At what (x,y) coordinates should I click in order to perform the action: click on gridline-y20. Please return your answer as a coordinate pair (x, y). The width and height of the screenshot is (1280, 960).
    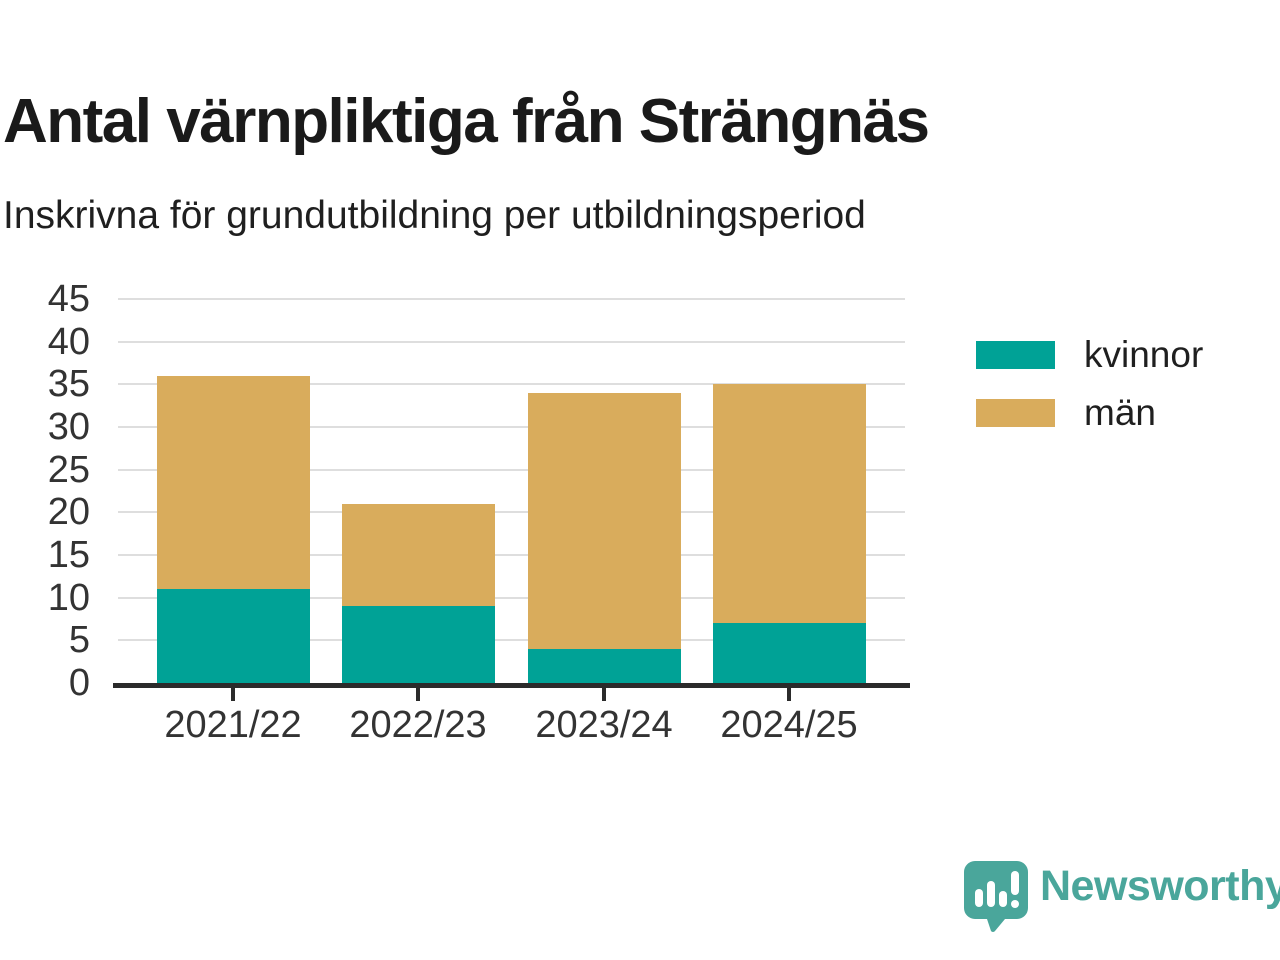
    Looking at the image, I should click on (511, 512).